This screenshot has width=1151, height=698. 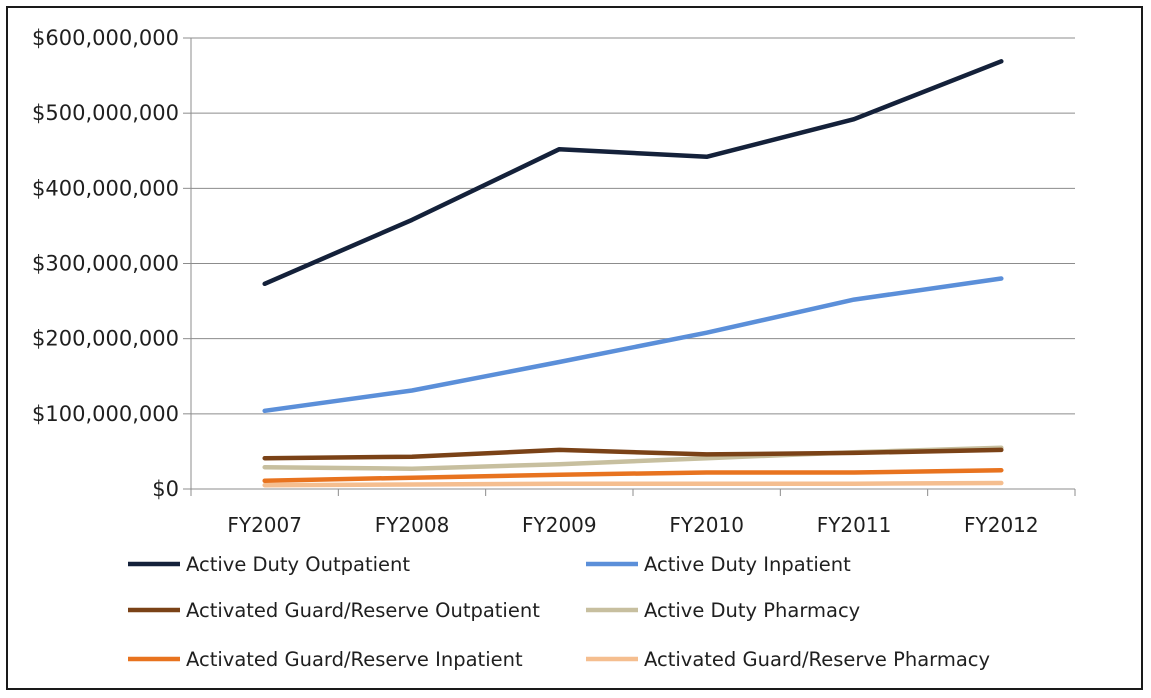 What do you see at coordinates (633, 513) in the screenshot?
I see `x-axis-ticks: FY2007 FY2008 FY2009 FY2010 FY2011 FY2012` at bounding box center [633, 513].